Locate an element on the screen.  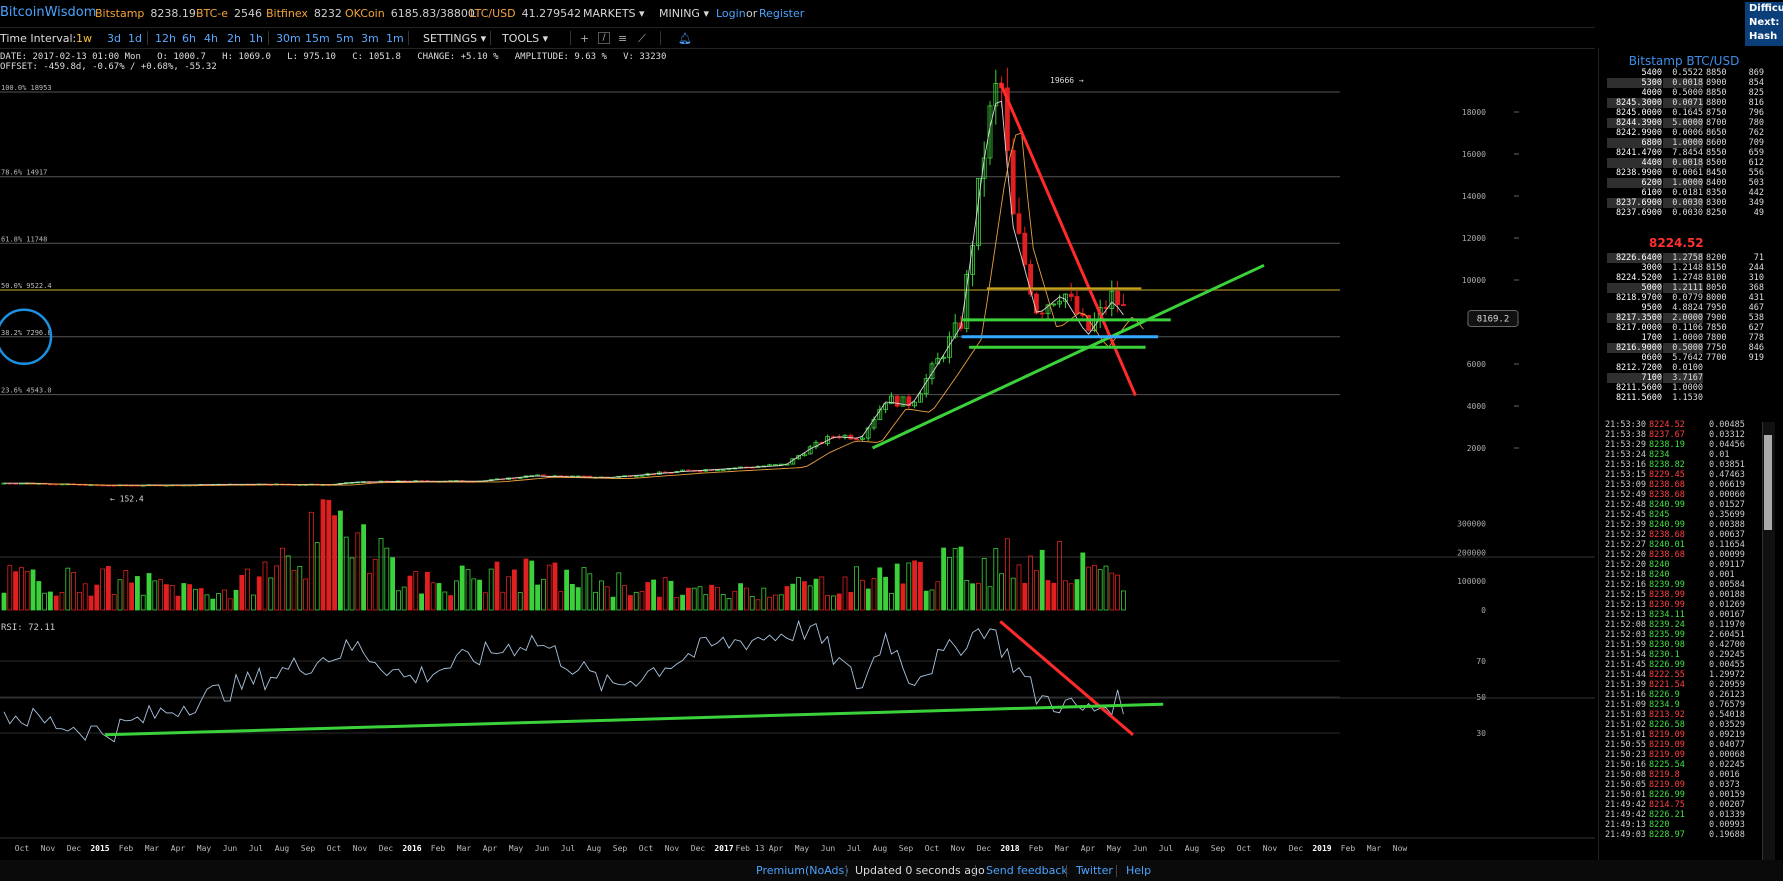
current-price-label: 8169.2 is located at coordinates (1493, 319).